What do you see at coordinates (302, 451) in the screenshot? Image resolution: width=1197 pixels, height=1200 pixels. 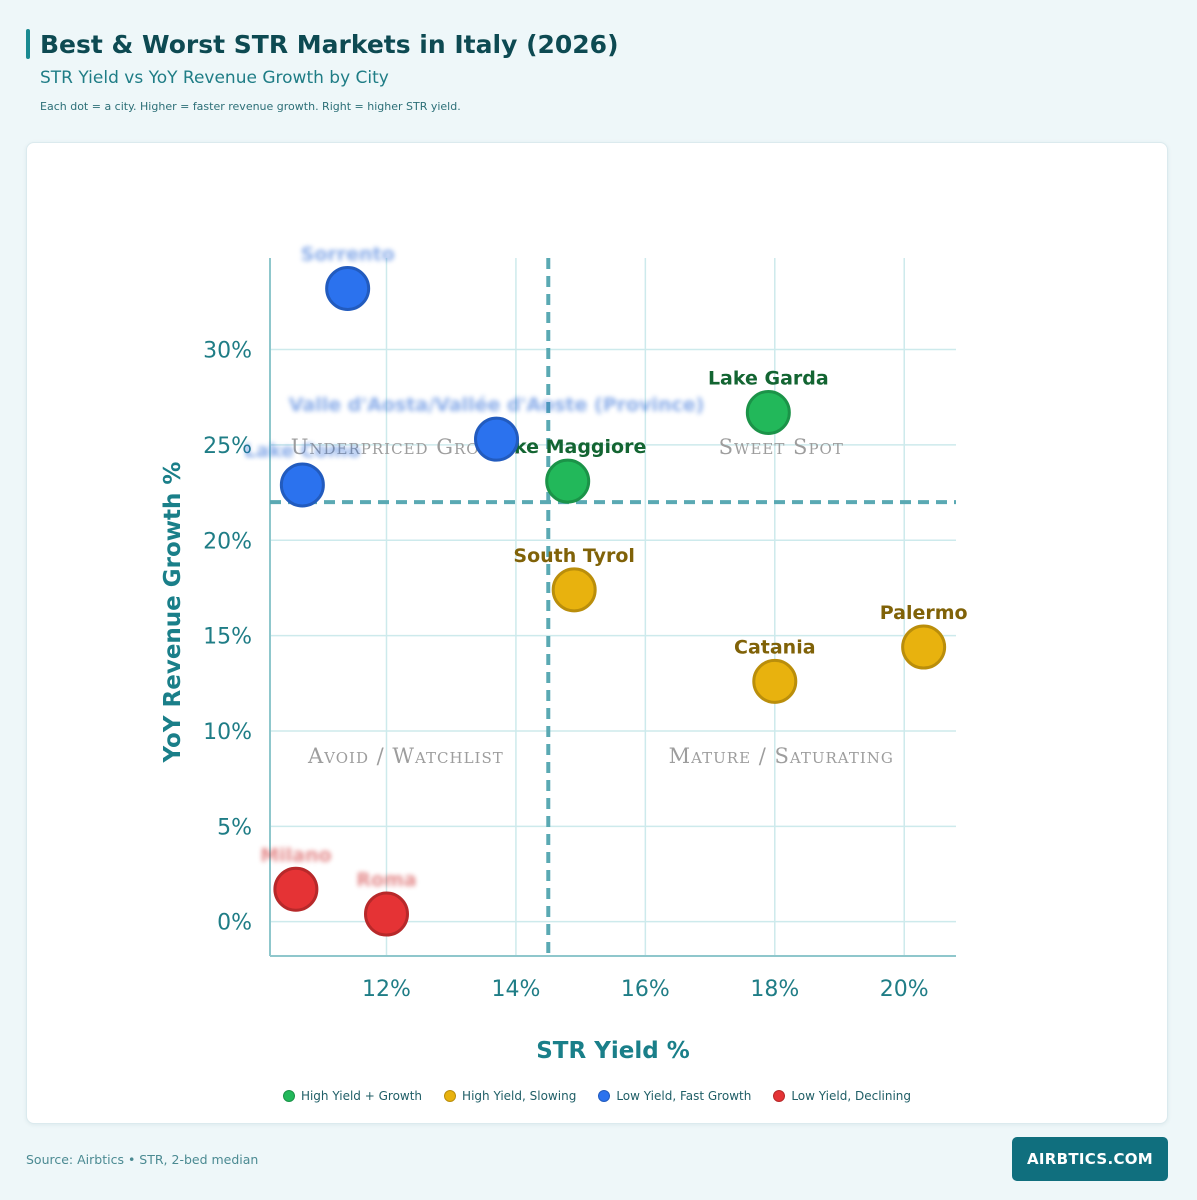 I see `data-point-label: Lake Como` at bounding box center [302, 451].